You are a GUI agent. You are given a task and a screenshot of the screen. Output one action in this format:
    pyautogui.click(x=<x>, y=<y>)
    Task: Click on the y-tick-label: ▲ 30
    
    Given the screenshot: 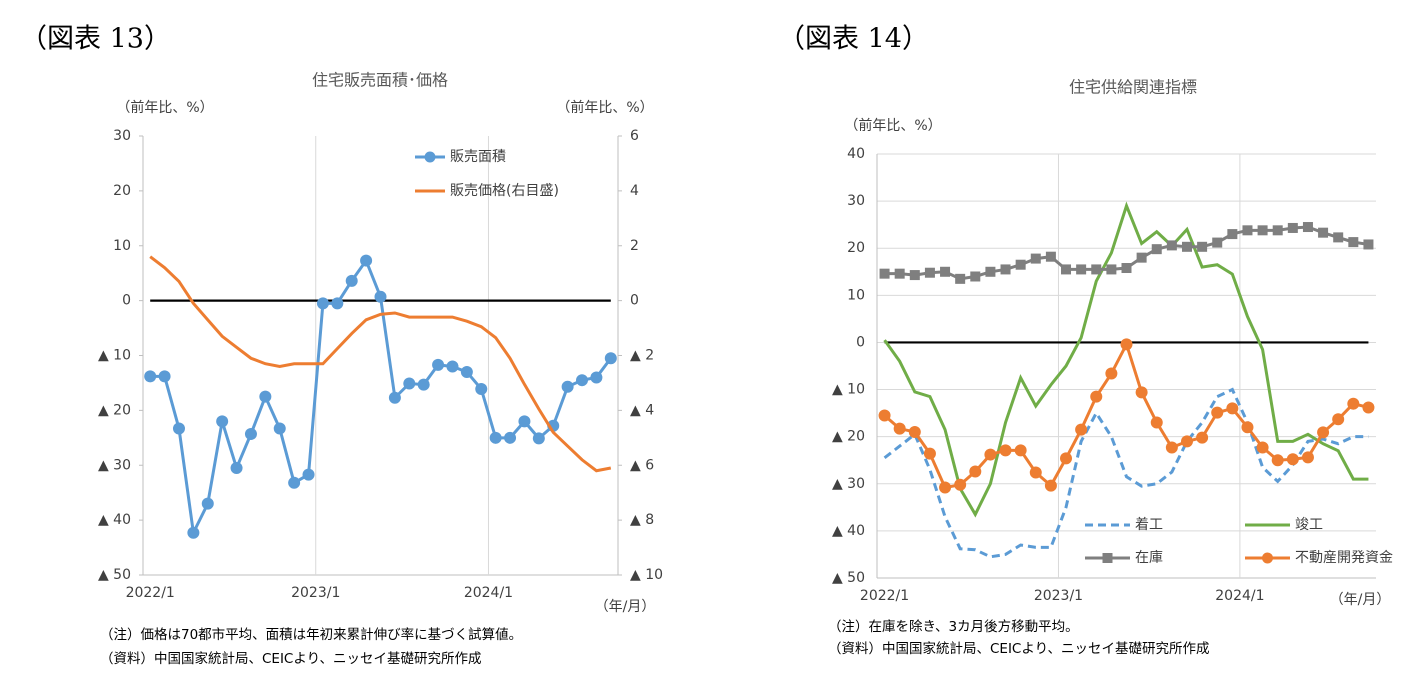 What is the action you would take?
    pyautogui.click(x=848, y=484)
    